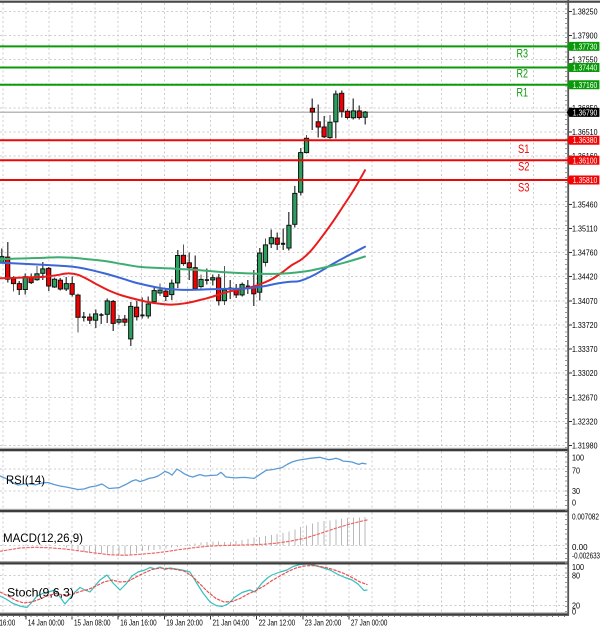  What do you see at coordinates (585, 160) in the screenshot?
I see `svg-text: 1.36100` at bounding box center [585, 160].